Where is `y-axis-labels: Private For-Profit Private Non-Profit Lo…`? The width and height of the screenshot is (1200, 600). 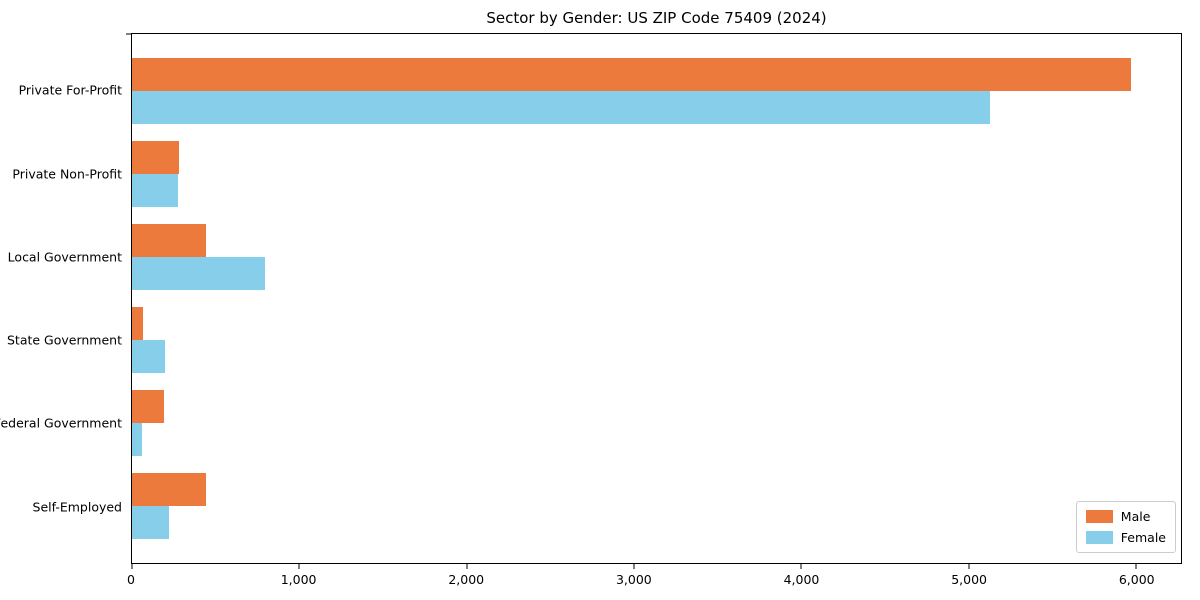 y-axis-labels: Private For-Profit Private Non-Profit Lo… is located at coordinates (61, 298).